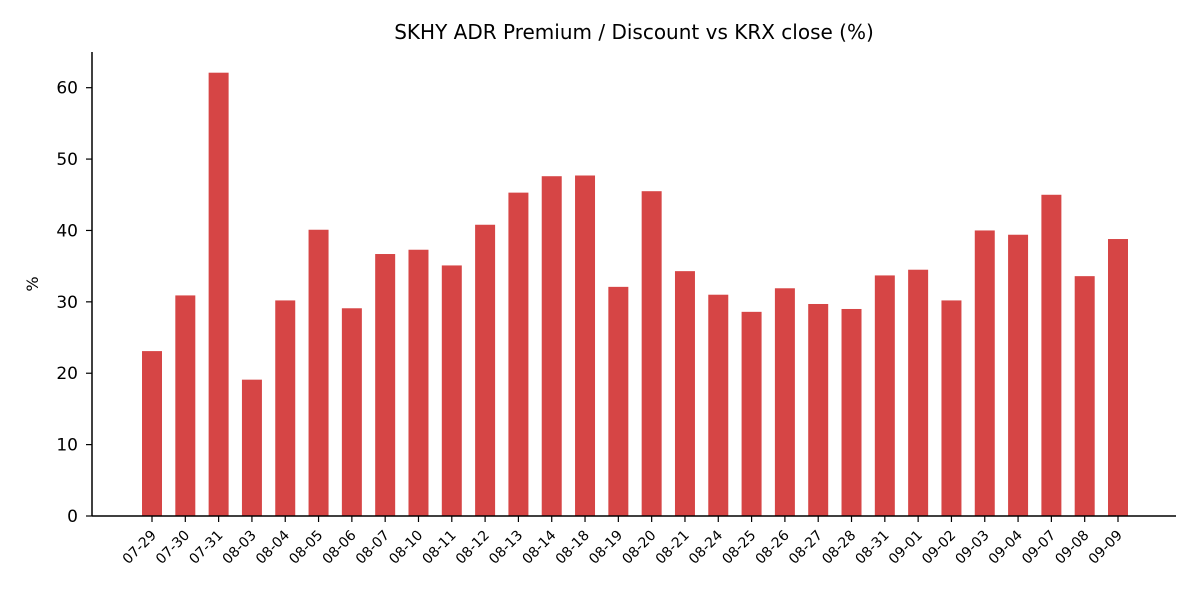 The width and height of the screenshot is (1200, 604). I want to click on y-tick-label: 50, so click(67, 160).